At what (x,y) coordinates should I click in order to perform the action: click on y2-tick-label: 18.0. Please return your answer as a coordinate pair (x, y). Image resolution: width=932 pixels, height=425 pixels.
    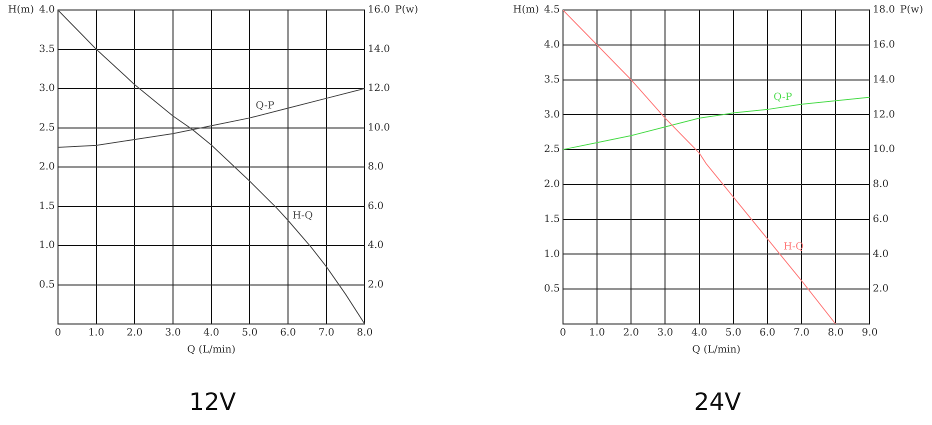
    Looking at the image, I should click on (883, 10).